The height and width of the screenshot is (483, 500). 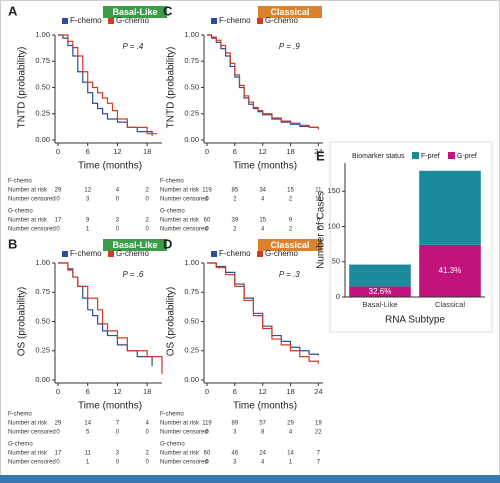 What do you see at coordinates (318, 391) in the screenshot?
I see `x-tick-label: 24` at bounding box center [318, 391].